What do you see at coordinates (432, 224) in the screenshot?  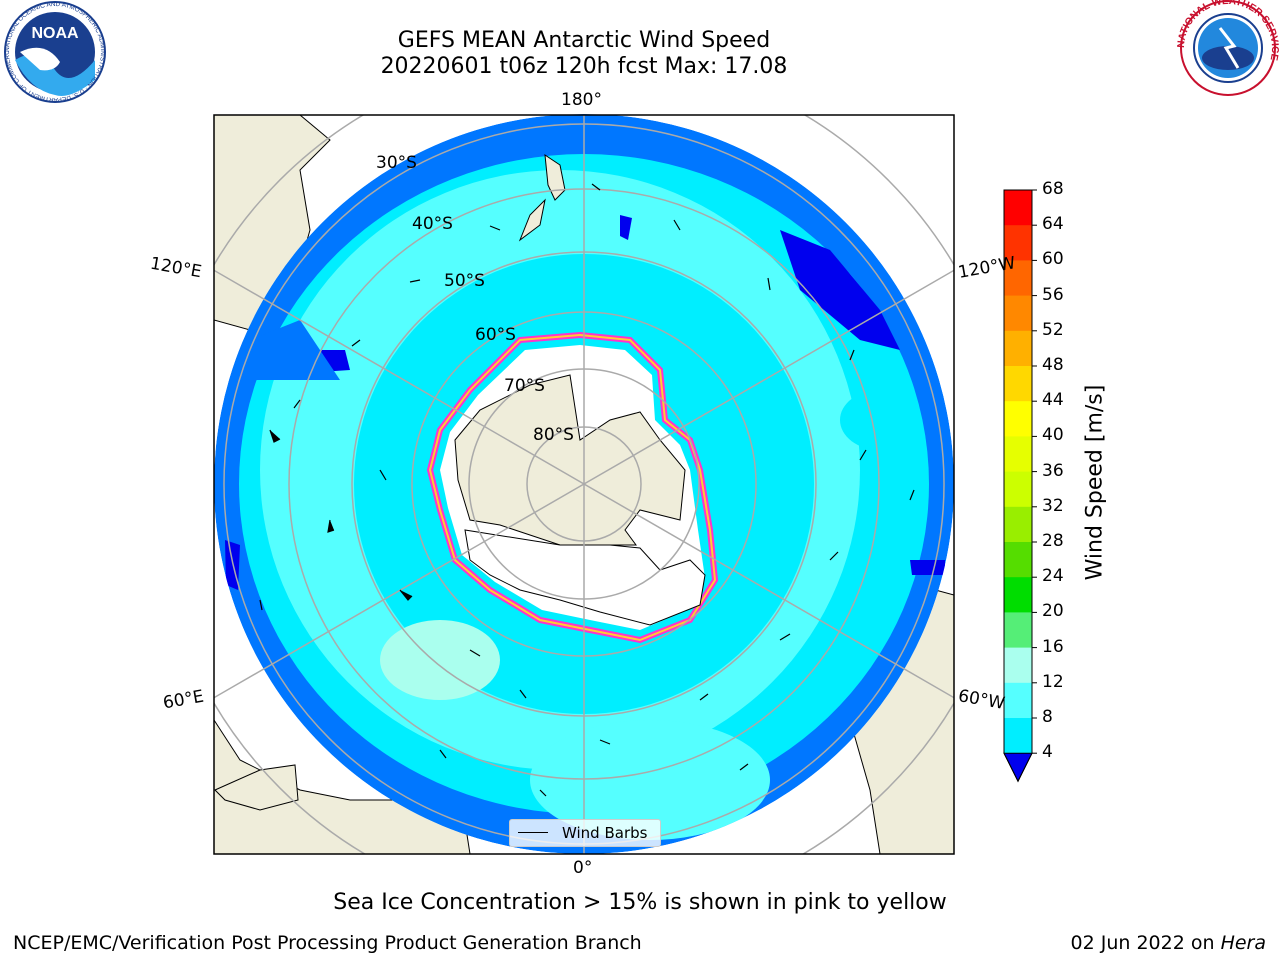 I see `lat-label-40s: 40°S` at bounding box center [432, 224].